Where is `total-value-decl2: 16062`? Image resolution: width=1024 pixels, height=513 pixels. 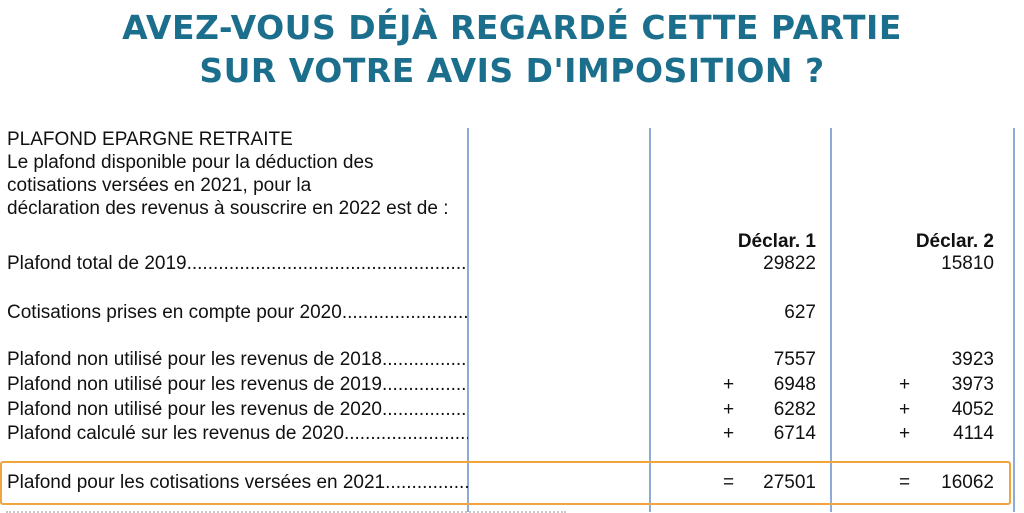 total-value-decl2: 16062 is located at coordinates (967, 482).